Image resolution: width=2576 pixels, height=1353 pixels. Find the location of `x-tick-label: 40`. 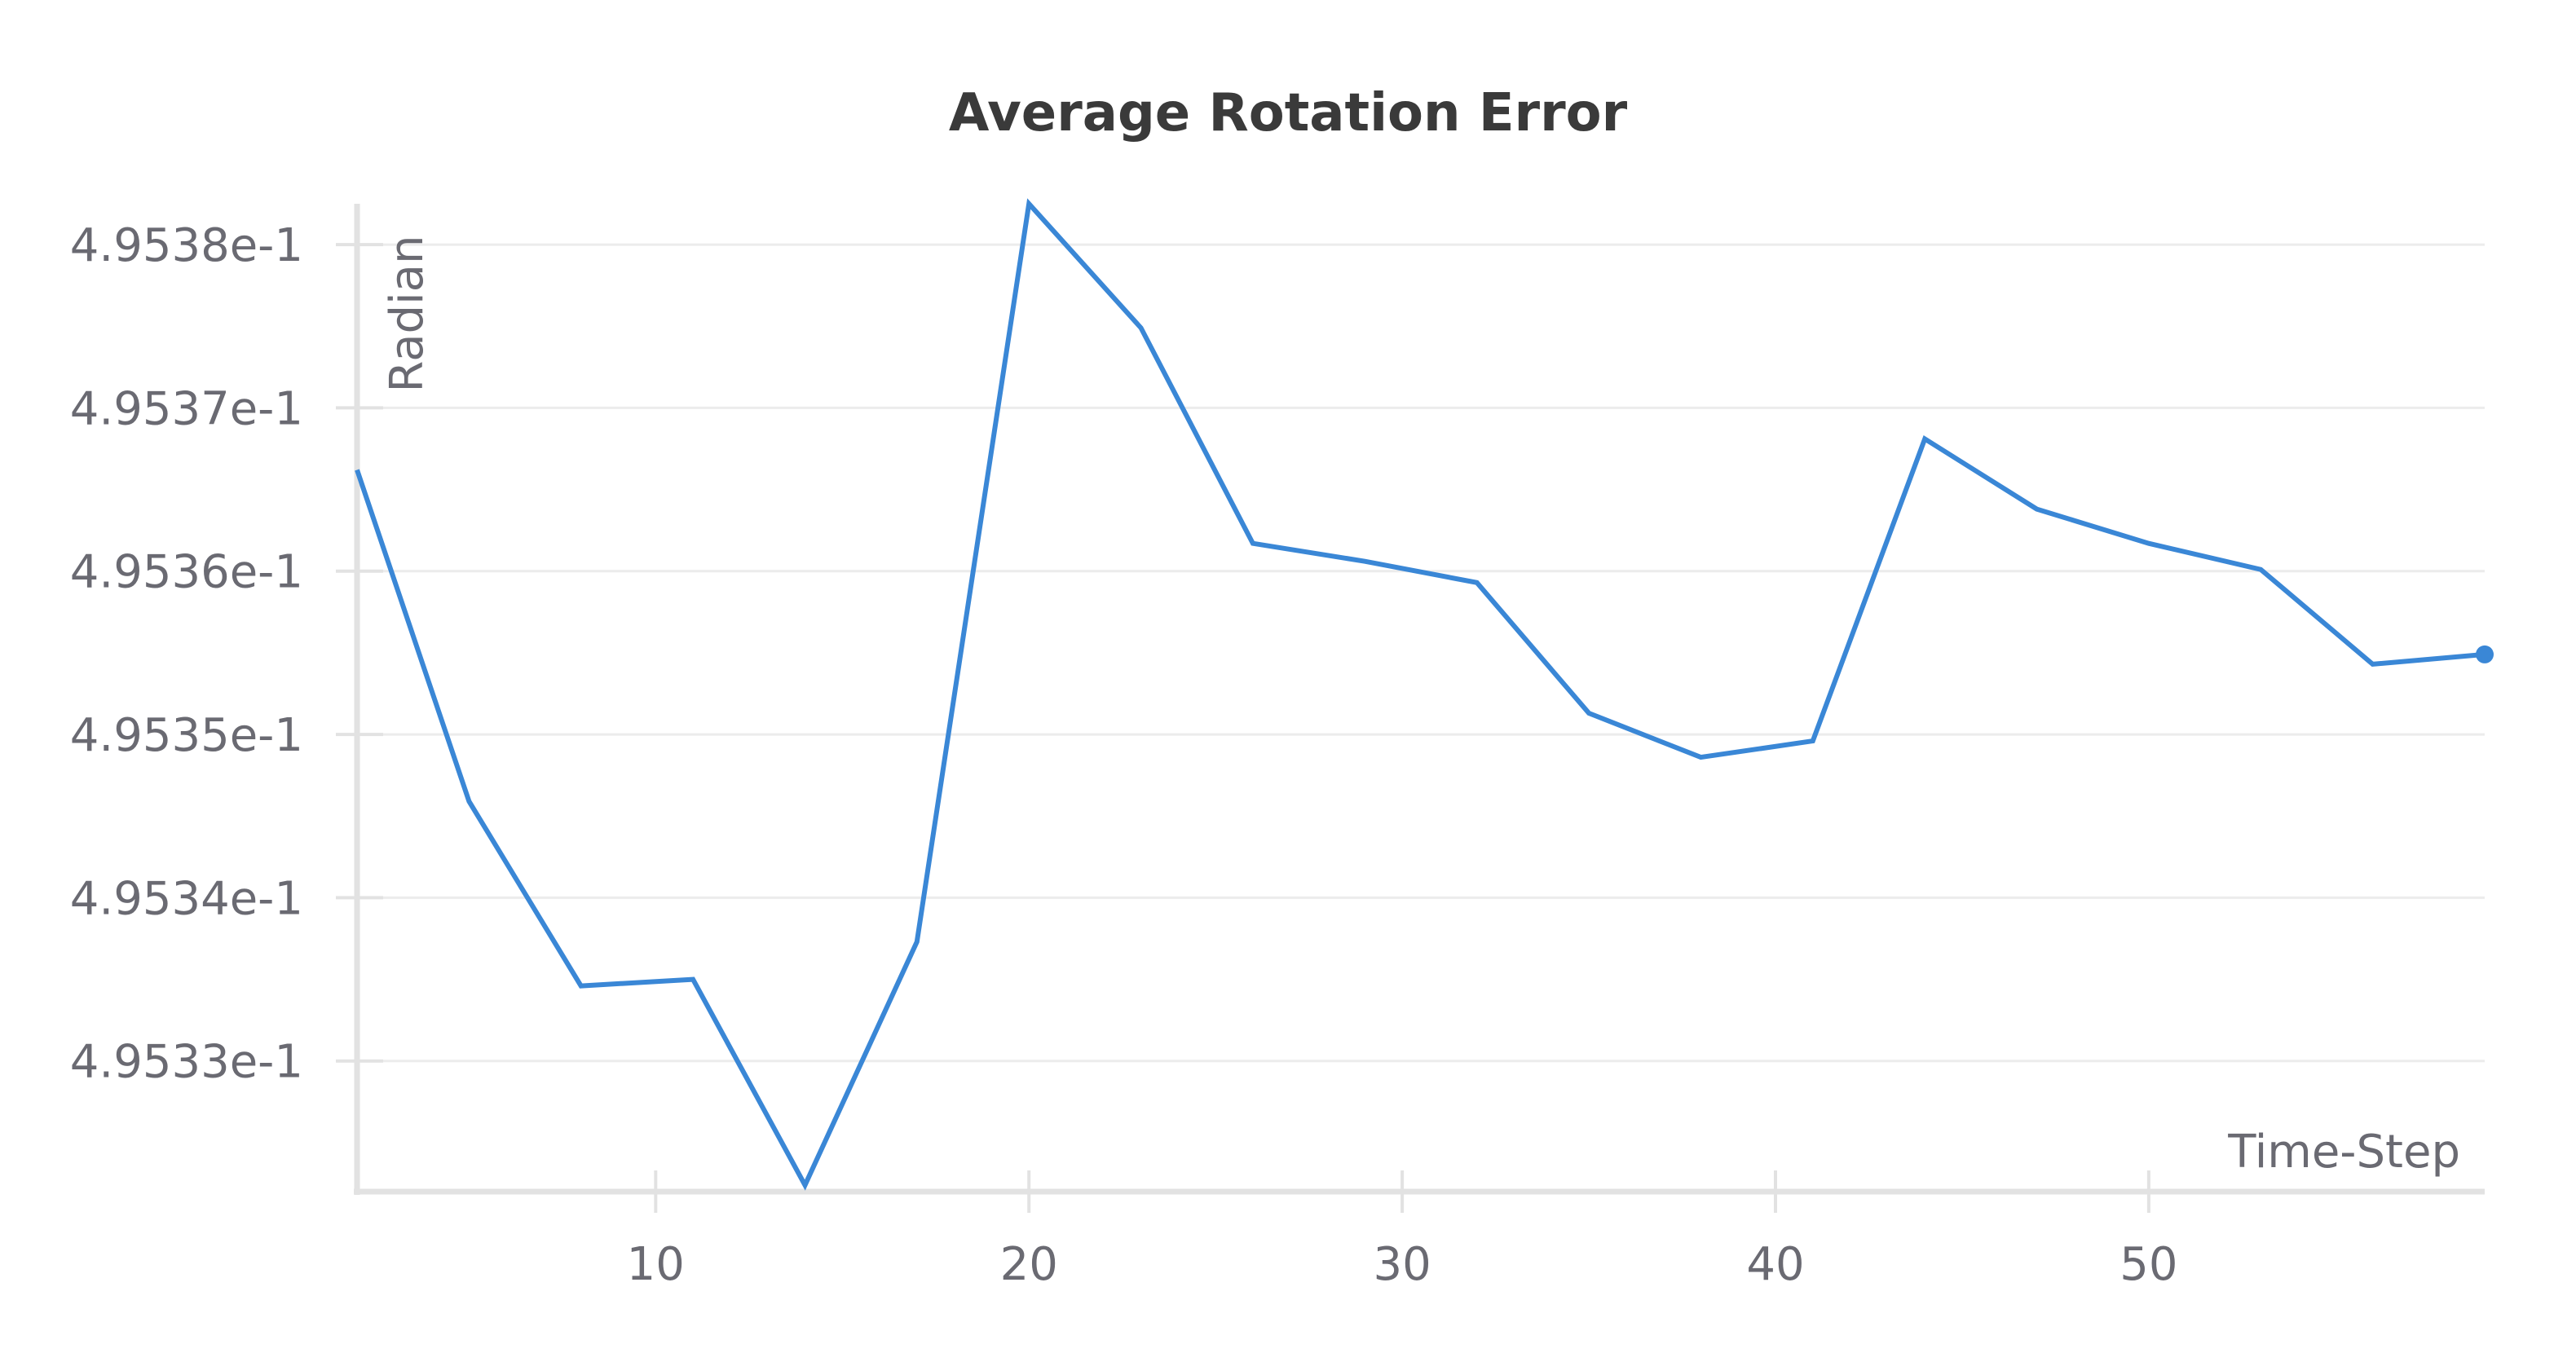

x-tick-label: 40 is located at coordinates (1775, 1264).